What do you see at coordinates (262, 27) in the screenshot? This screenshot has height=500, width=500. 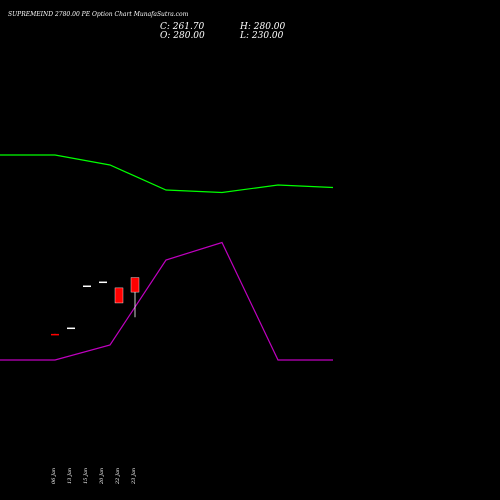 I see `high-value: H: 280.00` at bounding box center [262, 27].